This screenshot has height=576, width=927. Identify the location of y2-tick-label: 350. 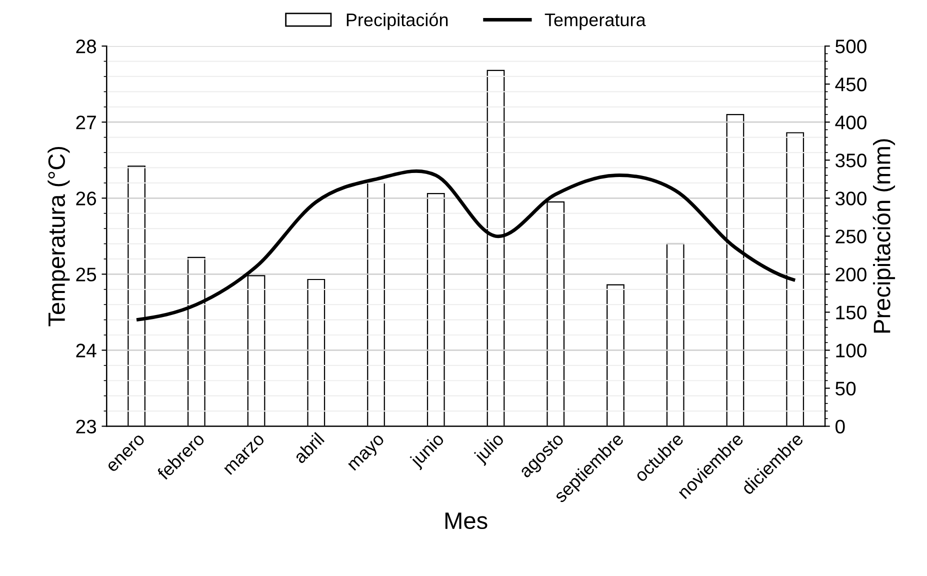
(850, 161).